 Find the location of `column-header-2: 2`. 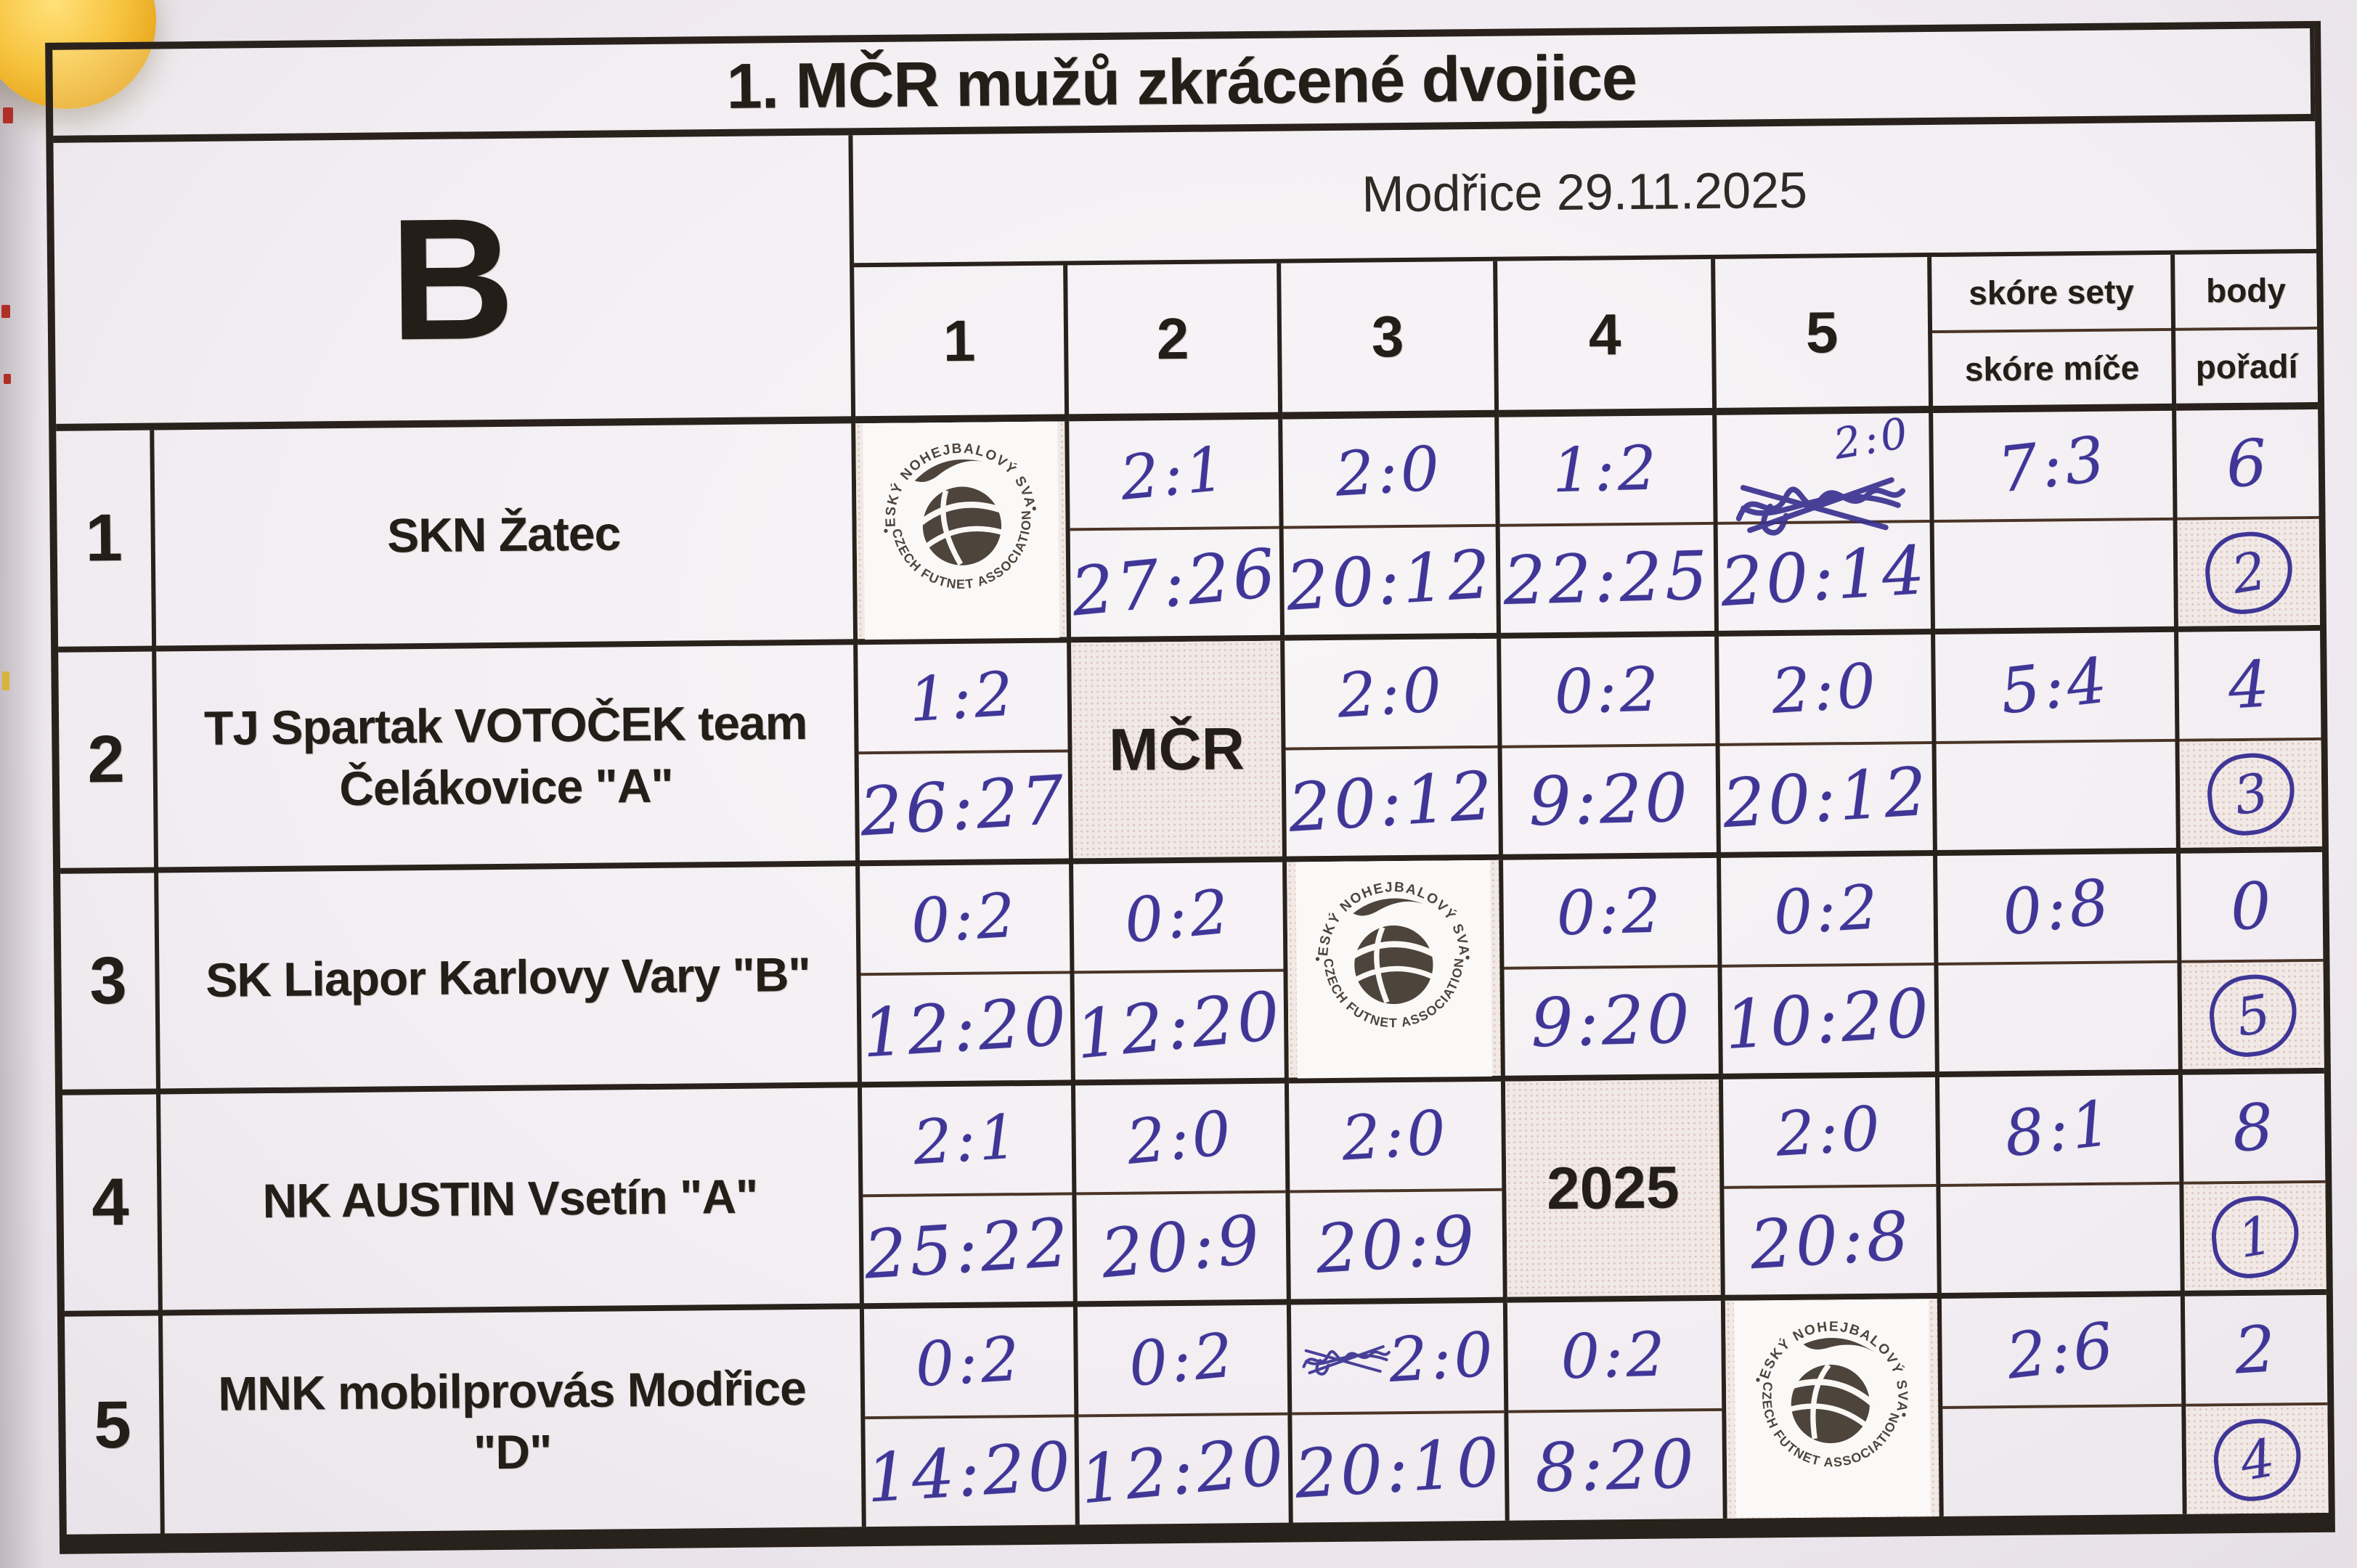

column-header-2: 2 is located at coordinates (1175, 343).